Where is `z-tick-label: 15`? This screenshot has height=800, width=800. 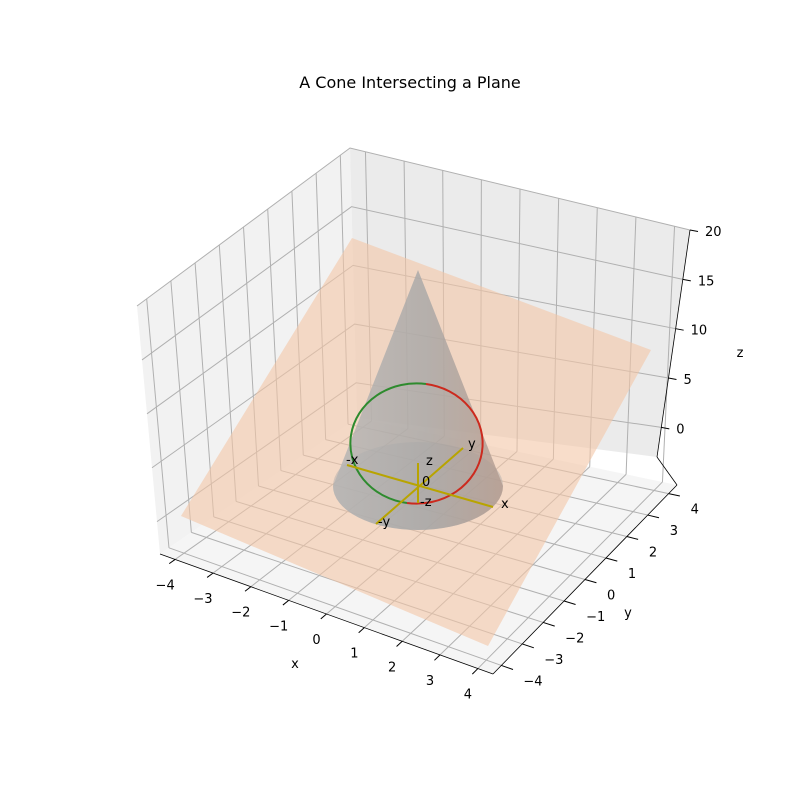 z-tick-label: 15 is located at coordinates (706, 281).